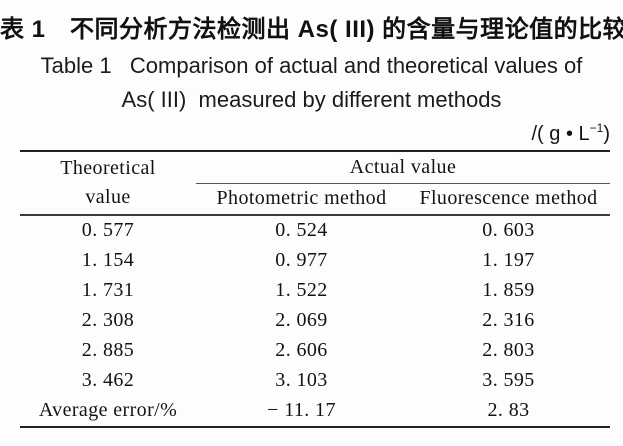  Describe the element at coordinates (108, 289) in the screenshot. I see `theoretical-value-cell: 1. 731` at that location.